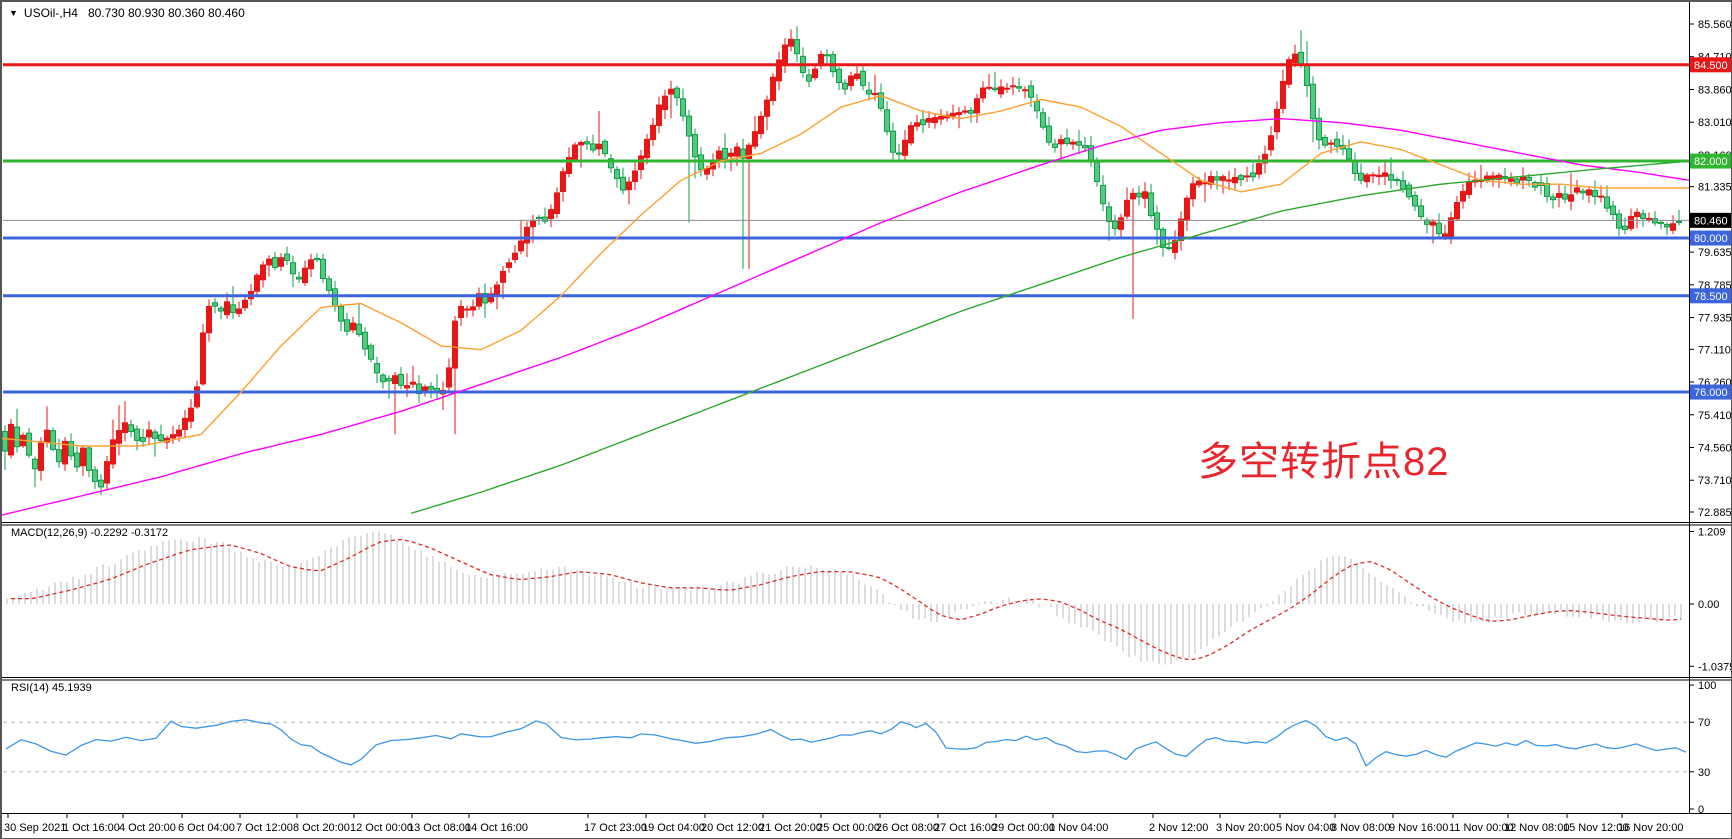  I want to click on symbol-timeframe-label: USOil-,H4, so click(50, 13).